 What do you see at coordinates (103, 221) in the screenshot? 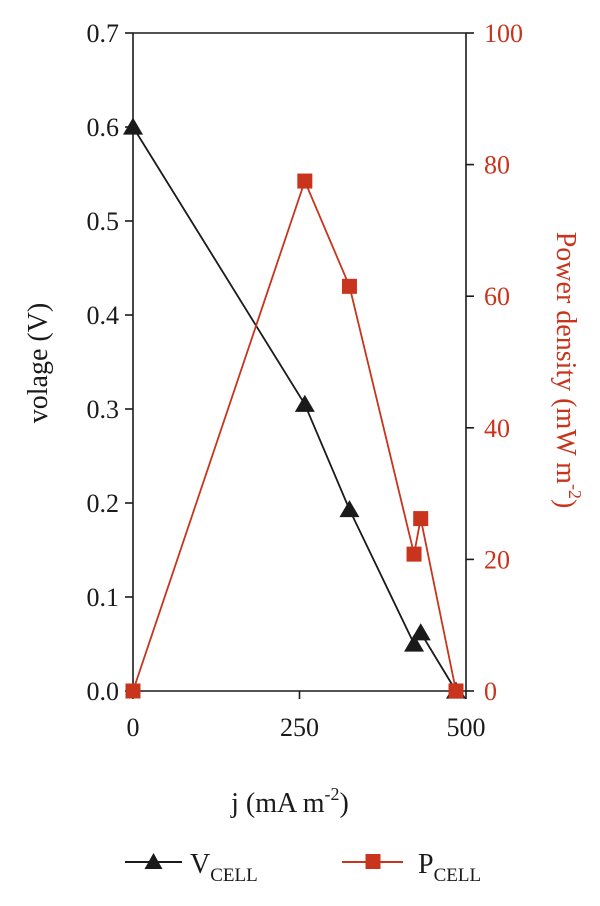
I see `left-y-tick-label: 0.5` at bounding box center [103, 221].